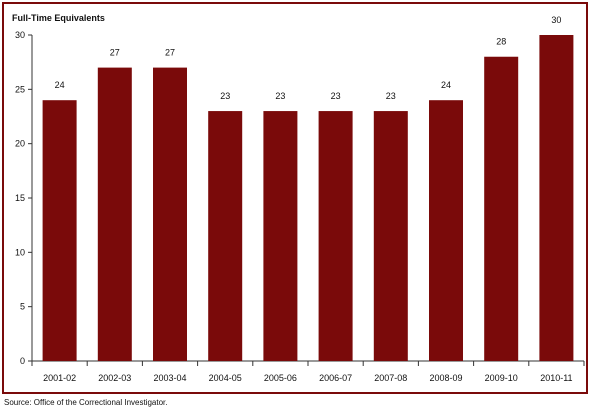 The width and height of the screenshot is (593, 413). I want to click on x-tick-label: 2010-11, so click(556, 378).